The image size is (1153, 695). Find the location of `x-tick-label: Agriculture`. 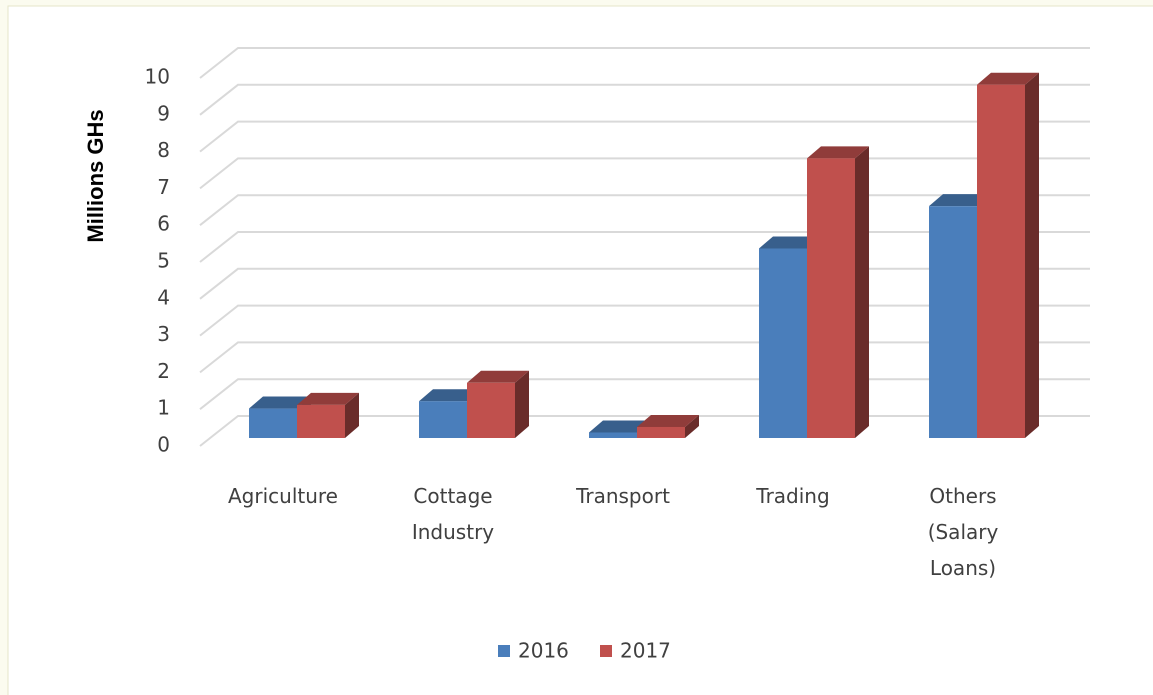

x-tick-label: Agriculture is located at coordinates (283, 496).